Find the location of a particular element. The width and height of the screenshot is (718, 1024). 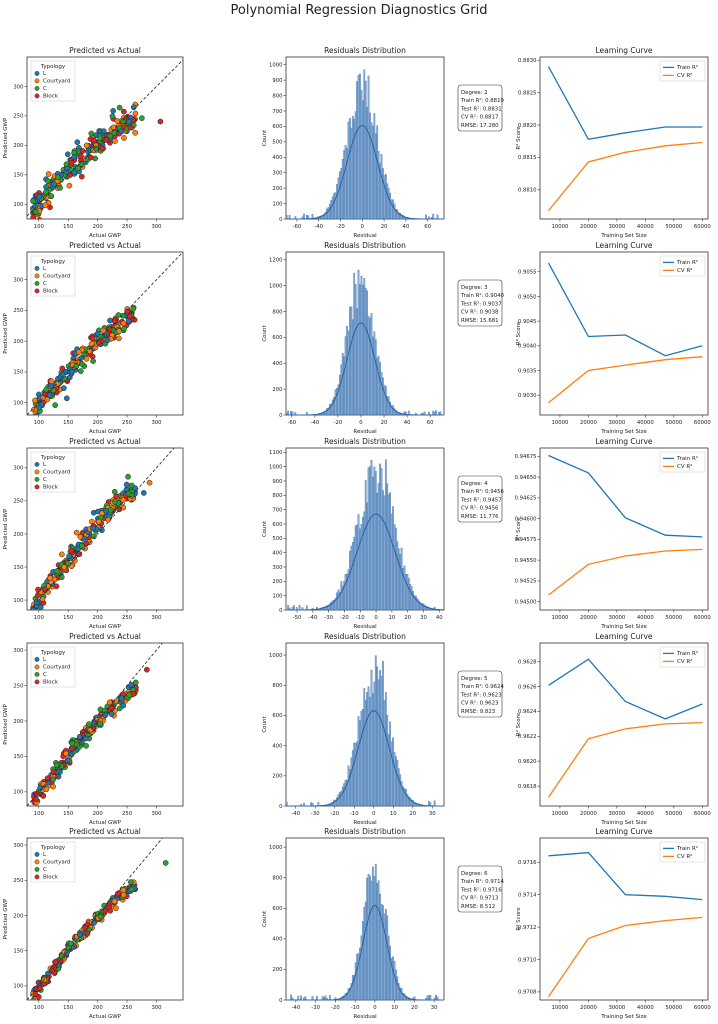

x-tick-label: 10000 is located at coordinates (560, 423).